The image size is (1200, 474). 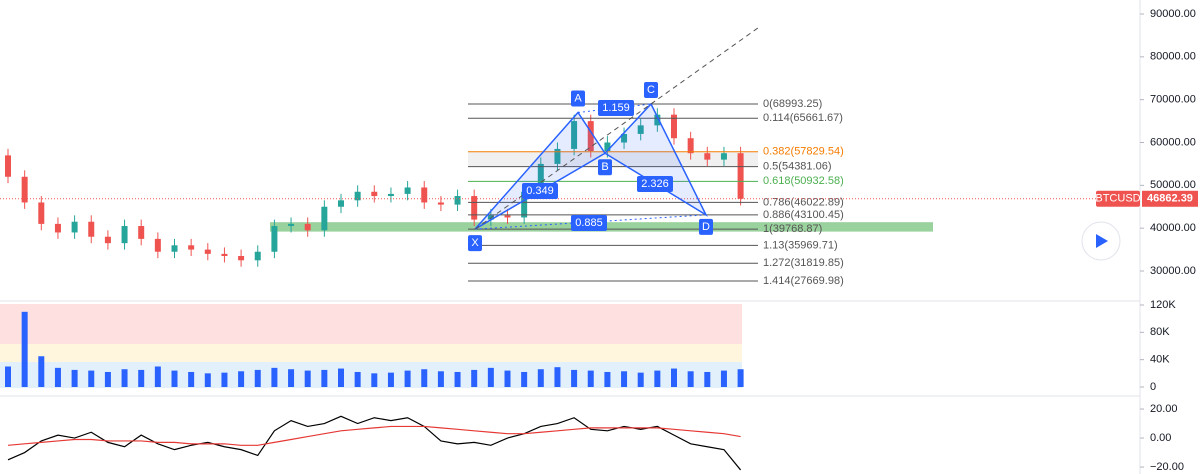 I want to click on y-tick-label: 80K, so click(x=1160, y=332).